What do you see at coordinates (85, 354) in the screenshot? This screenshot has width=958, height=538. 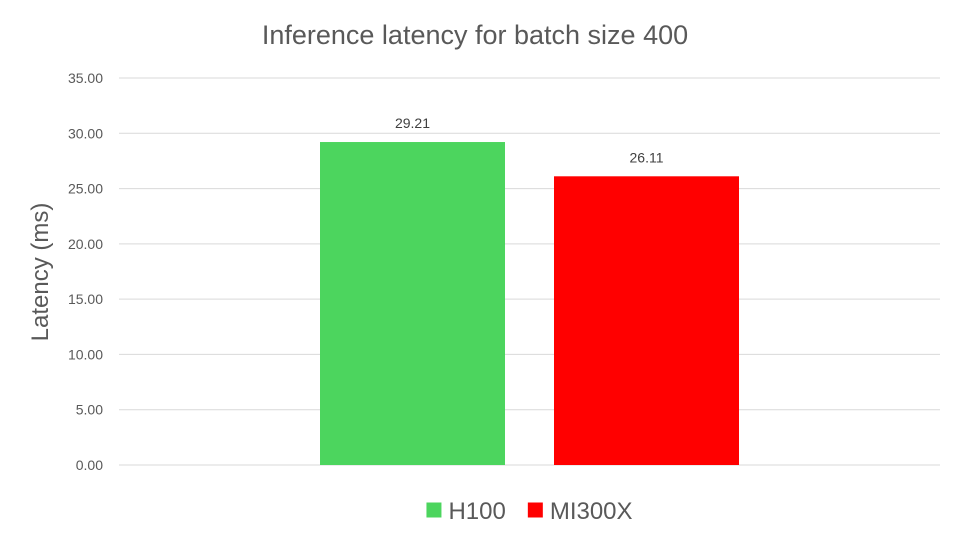 I see `y-tick-label: 10.00` at bounding box center [85, 354].